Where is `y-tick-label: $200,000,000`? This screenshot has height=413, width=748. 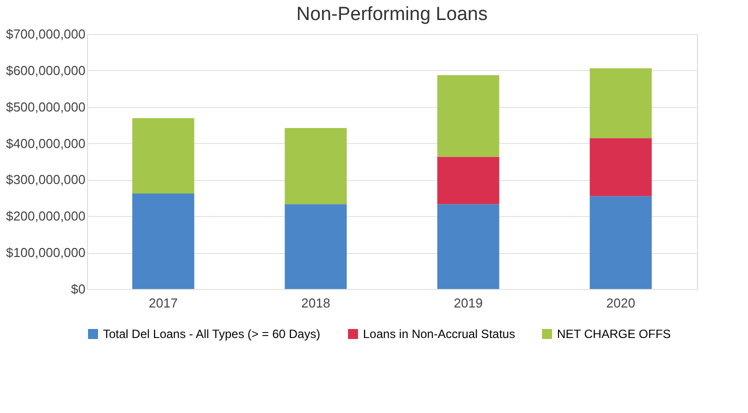
y-tick-label: $200,000,000 is located at coordinates (46, 216).